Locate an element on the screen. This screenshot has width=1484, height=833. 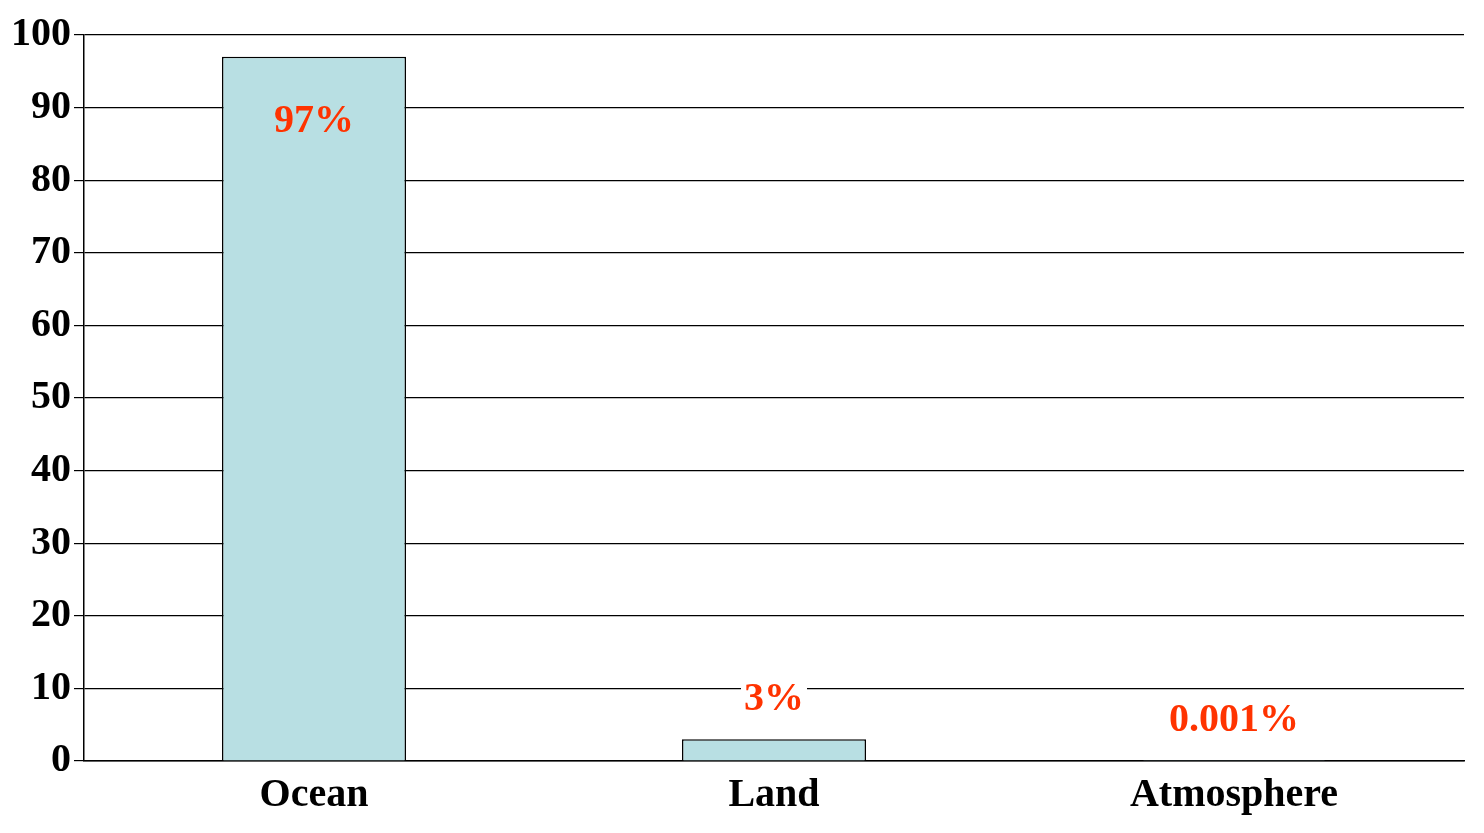
y-tick-label: 30 is located at coordinates (51, 540).